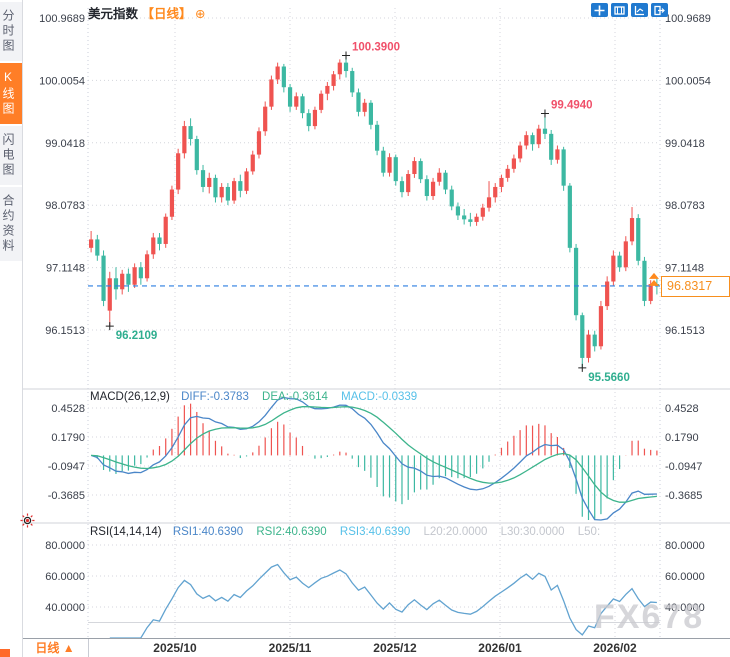 This screenshot has height=657, width=730. What do you see at coordinates (200, 14) in the screenshot?
I see `expand-icon: ⊕` at bounding box center [200, 14].